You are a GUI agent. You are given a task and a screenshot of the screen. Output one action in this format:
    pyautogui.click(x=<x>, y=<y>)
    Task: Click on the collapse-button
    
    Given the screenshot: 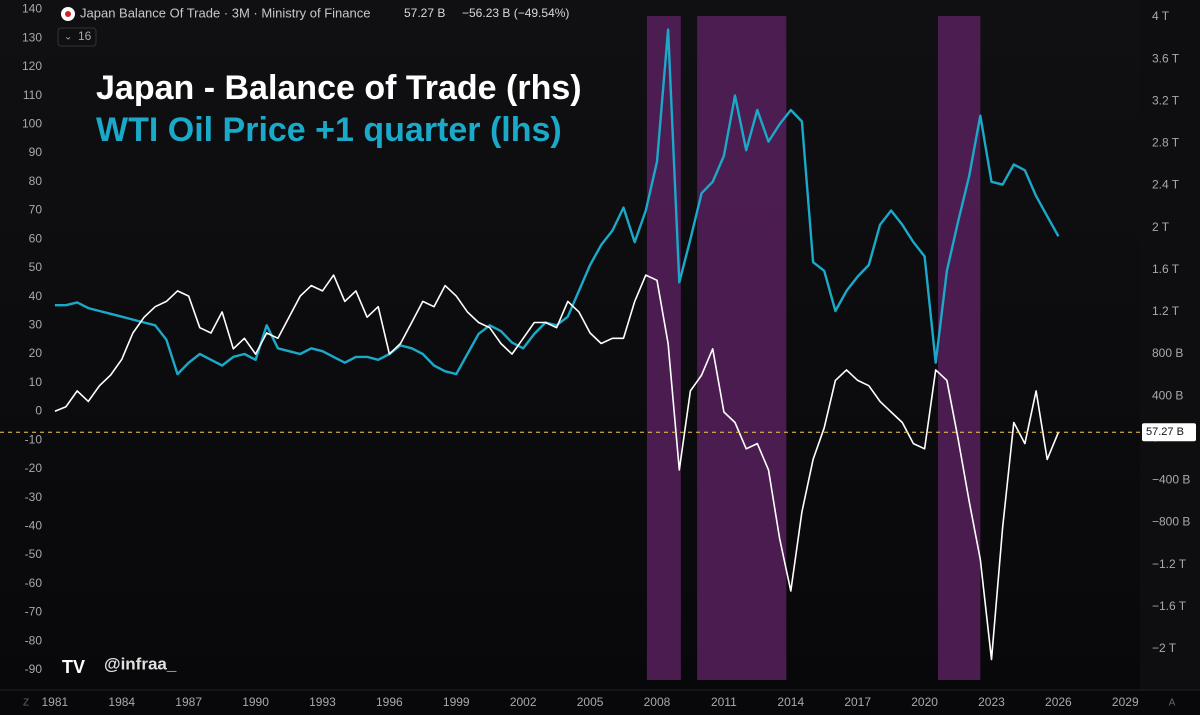 What is the action you would take?
    pyautogui.click(x=77, y=37)
    